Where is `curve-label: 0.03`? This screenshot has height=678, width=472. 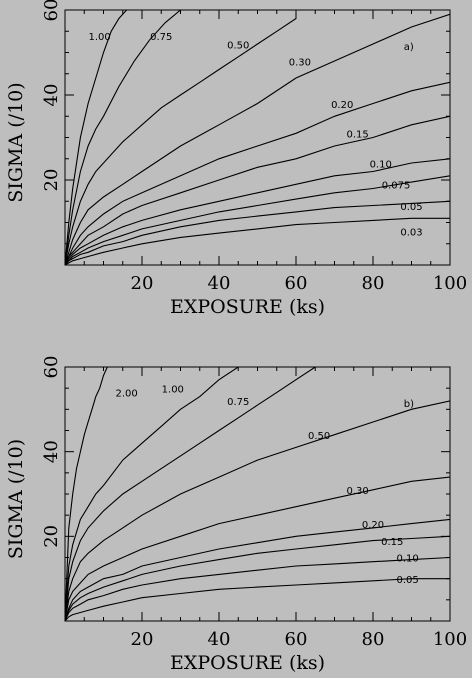 curve-label: 0.03 is located at coordinates (411, 232).